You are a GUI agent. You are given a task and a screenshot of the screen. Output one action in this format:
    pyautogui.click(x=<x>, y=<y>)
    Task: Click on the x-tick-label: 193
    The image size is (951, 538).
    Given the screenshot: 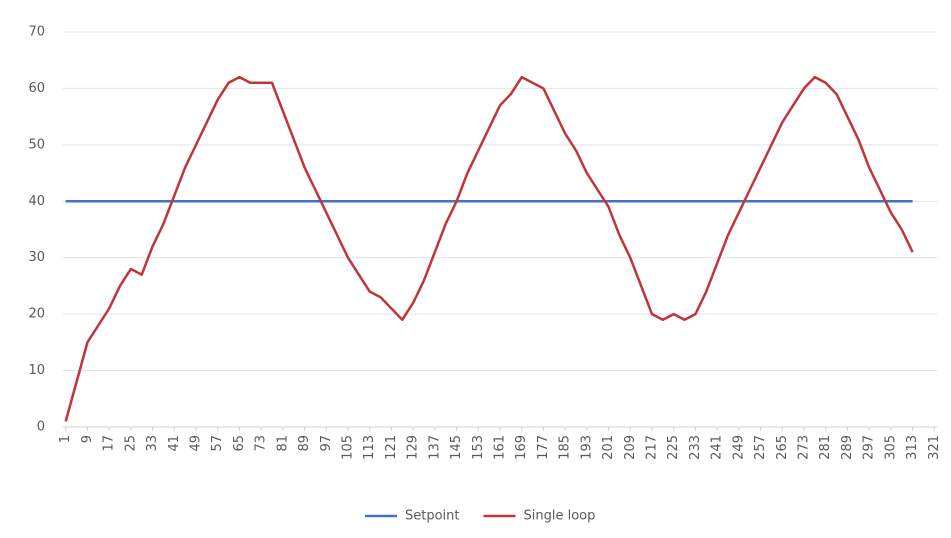 What is the action you would take?
    pyautogui.click(x=586, y=447)
    